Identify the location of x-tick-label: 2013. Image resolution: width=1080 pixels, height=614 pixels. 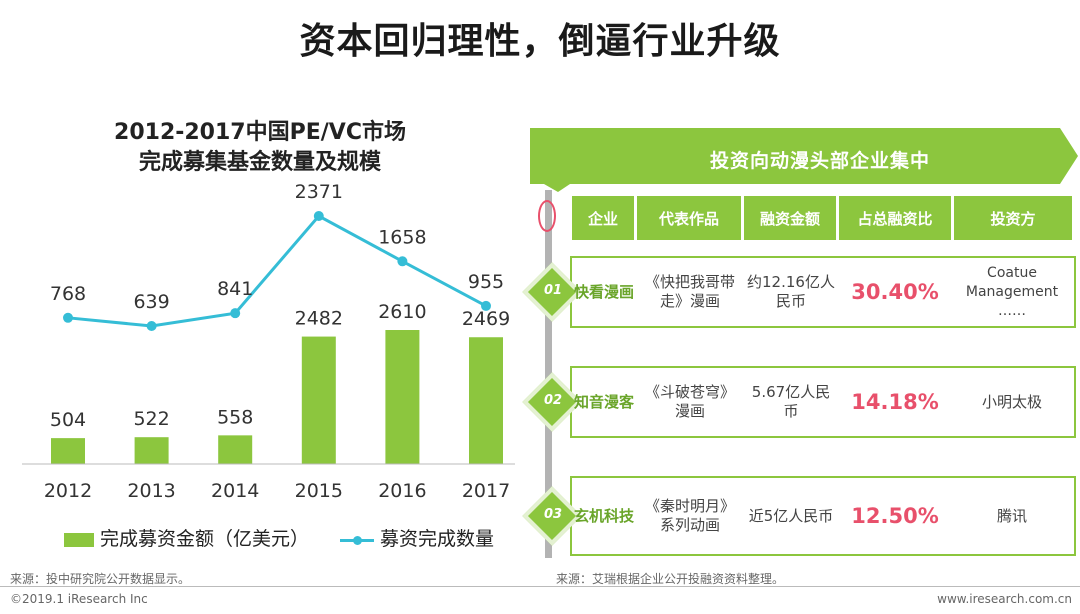
(151, 491).